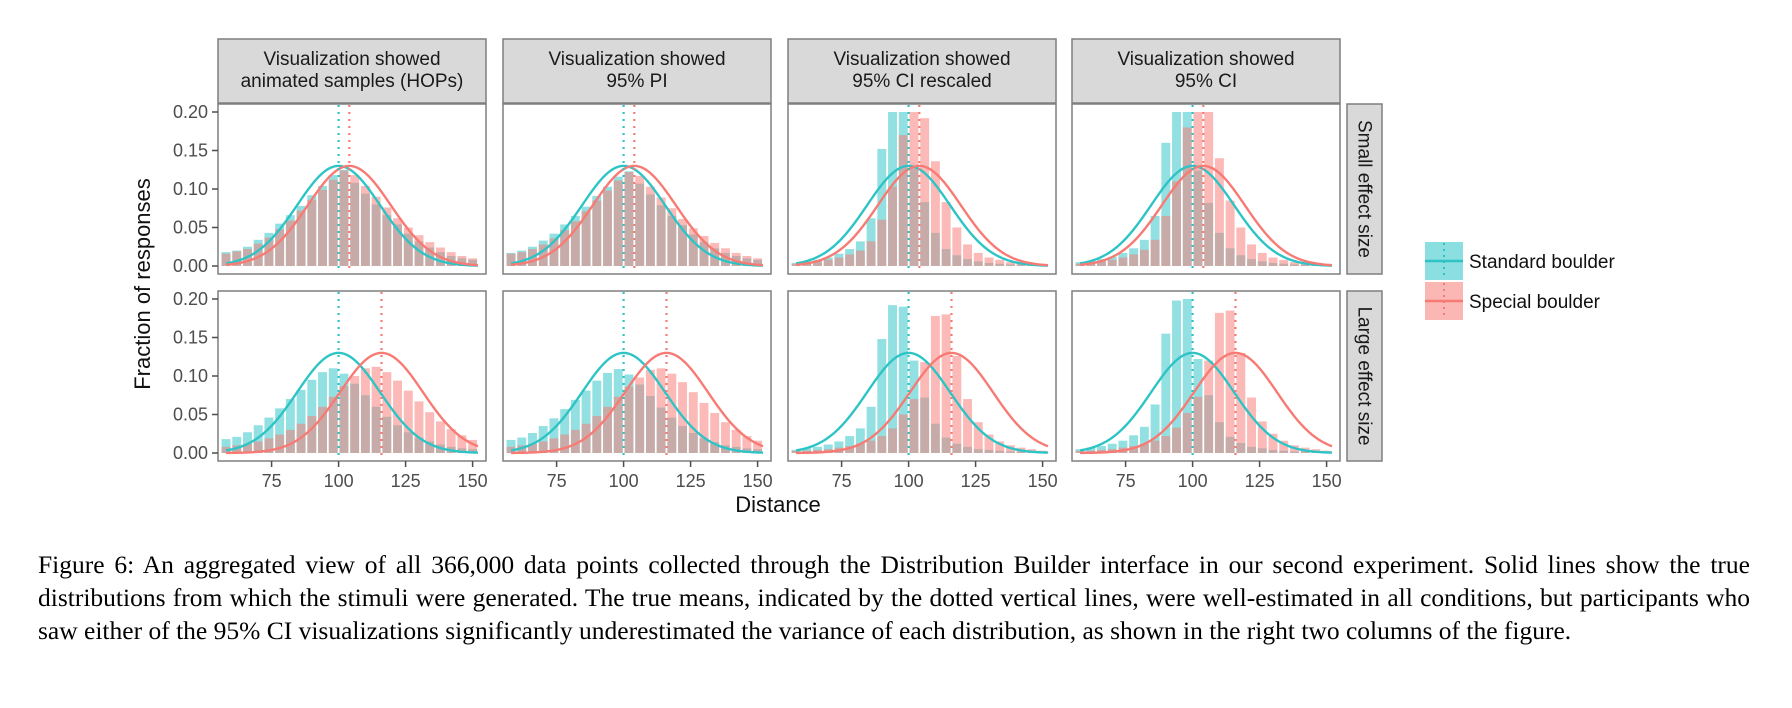  I want to click on row-strip-box, so click(1364, 189).